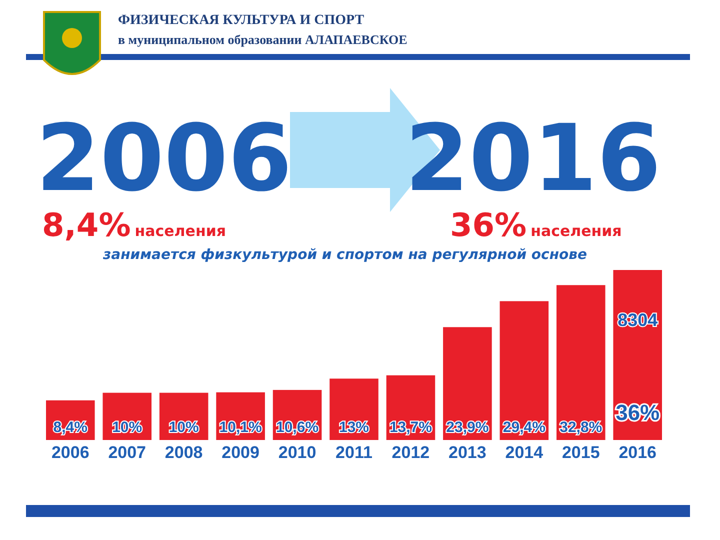 The image size is (720, 540). I want to click on x-tick-label: 2011, so click(354, 452).